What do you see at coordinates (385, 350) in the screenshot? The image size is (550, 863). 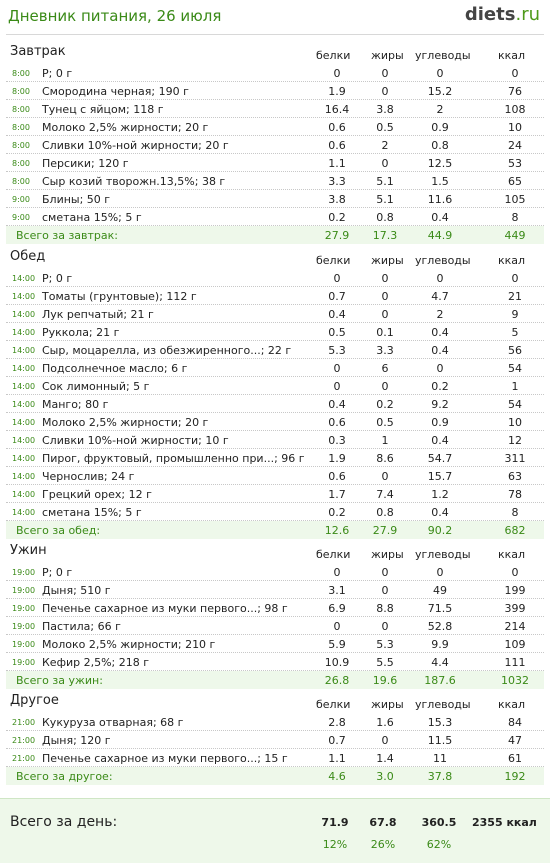 I see `food-fat: 3.3` at bounding box center [385, 350].